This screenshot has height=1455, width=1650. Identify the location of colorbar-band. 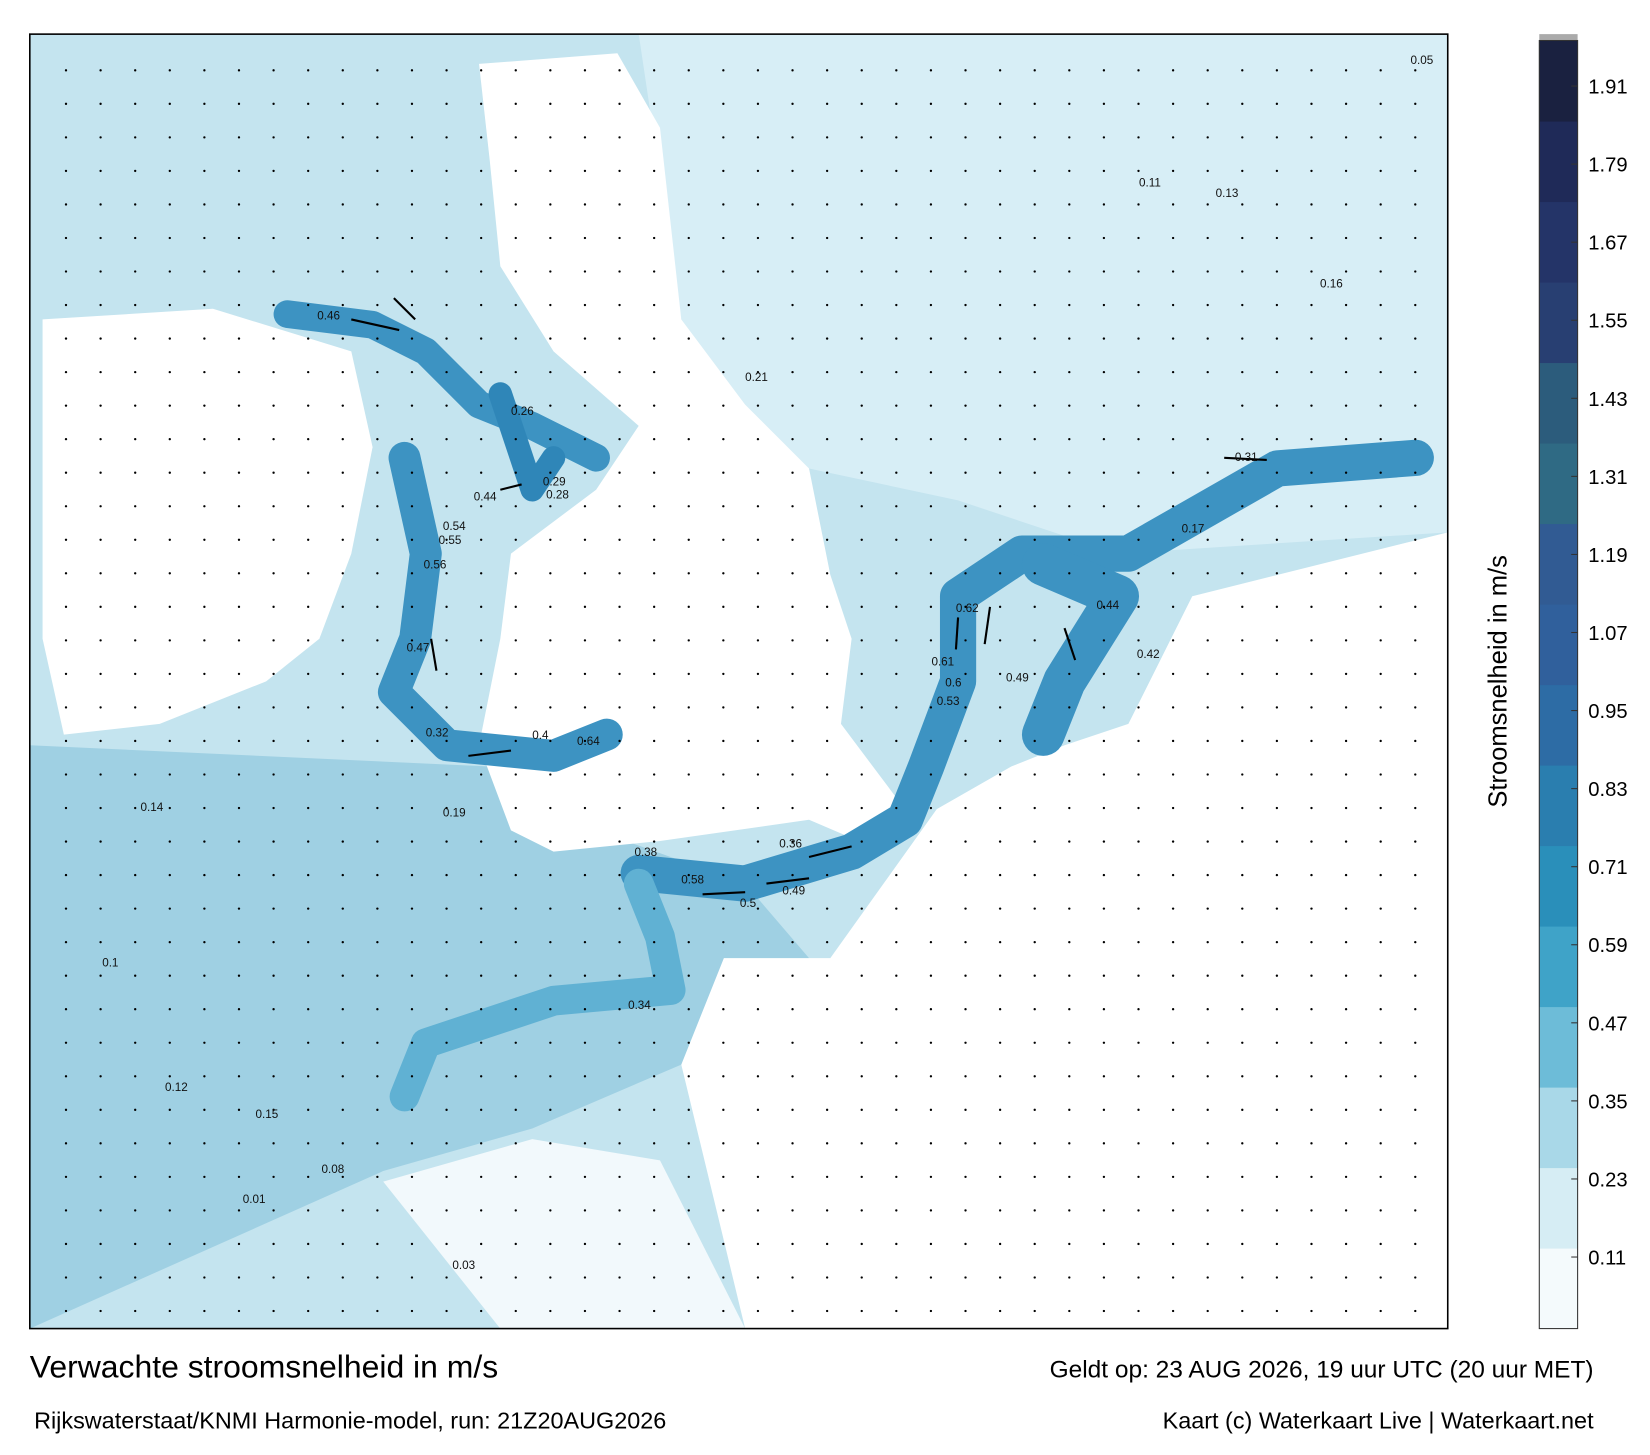
(1558, 162).